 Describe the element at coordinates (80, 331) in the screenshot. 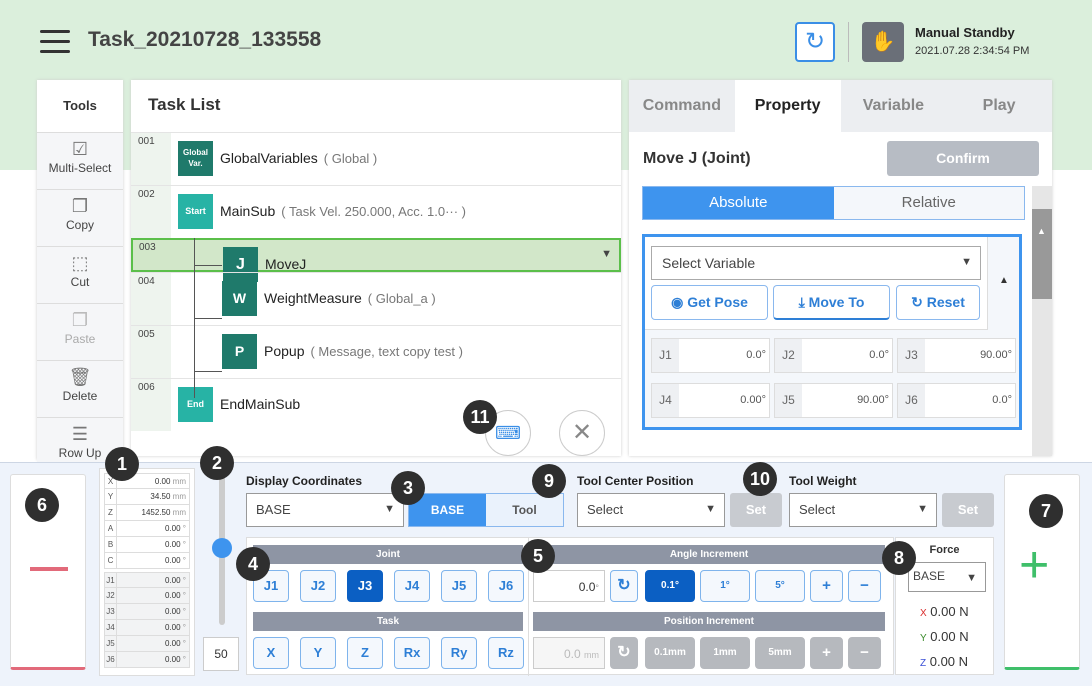

I see `paste-button: ❐ Paste` at that location.